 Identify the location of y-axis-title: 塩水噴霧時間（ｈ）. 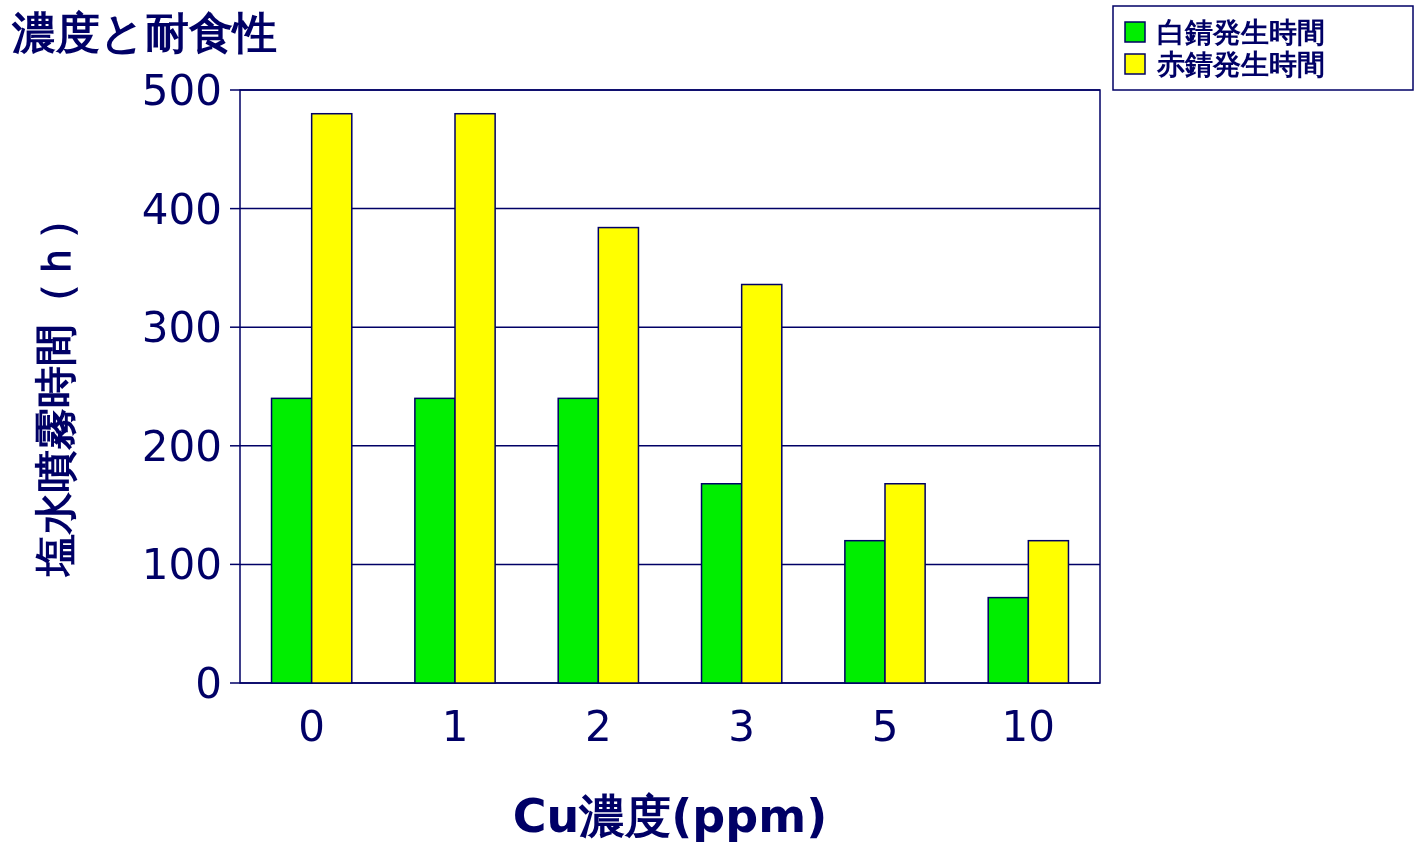
(55, 387).